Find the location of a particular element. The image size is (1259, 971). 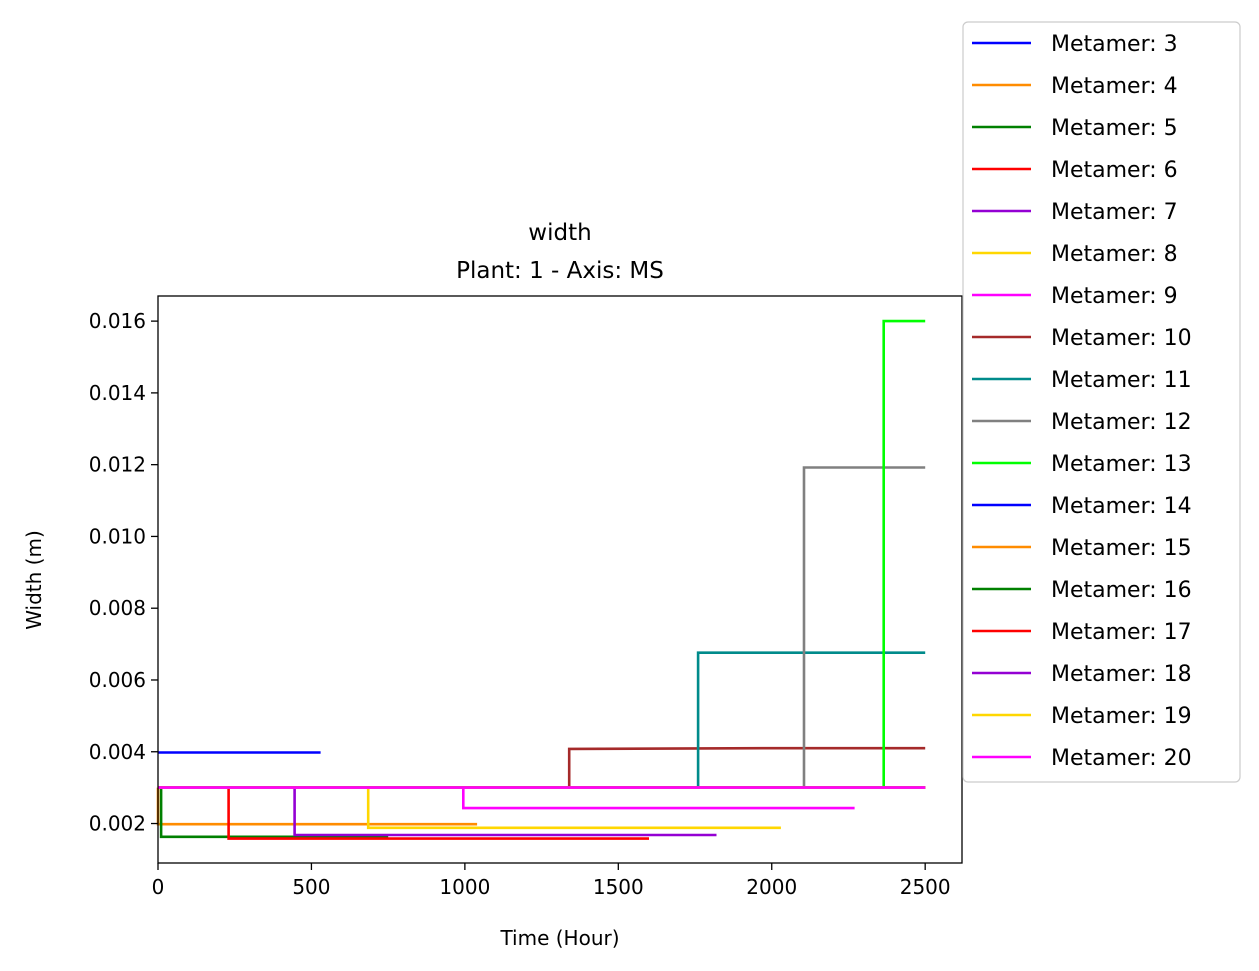

x-axis-label: Time (Hour) is located at coordinates (559, 938).